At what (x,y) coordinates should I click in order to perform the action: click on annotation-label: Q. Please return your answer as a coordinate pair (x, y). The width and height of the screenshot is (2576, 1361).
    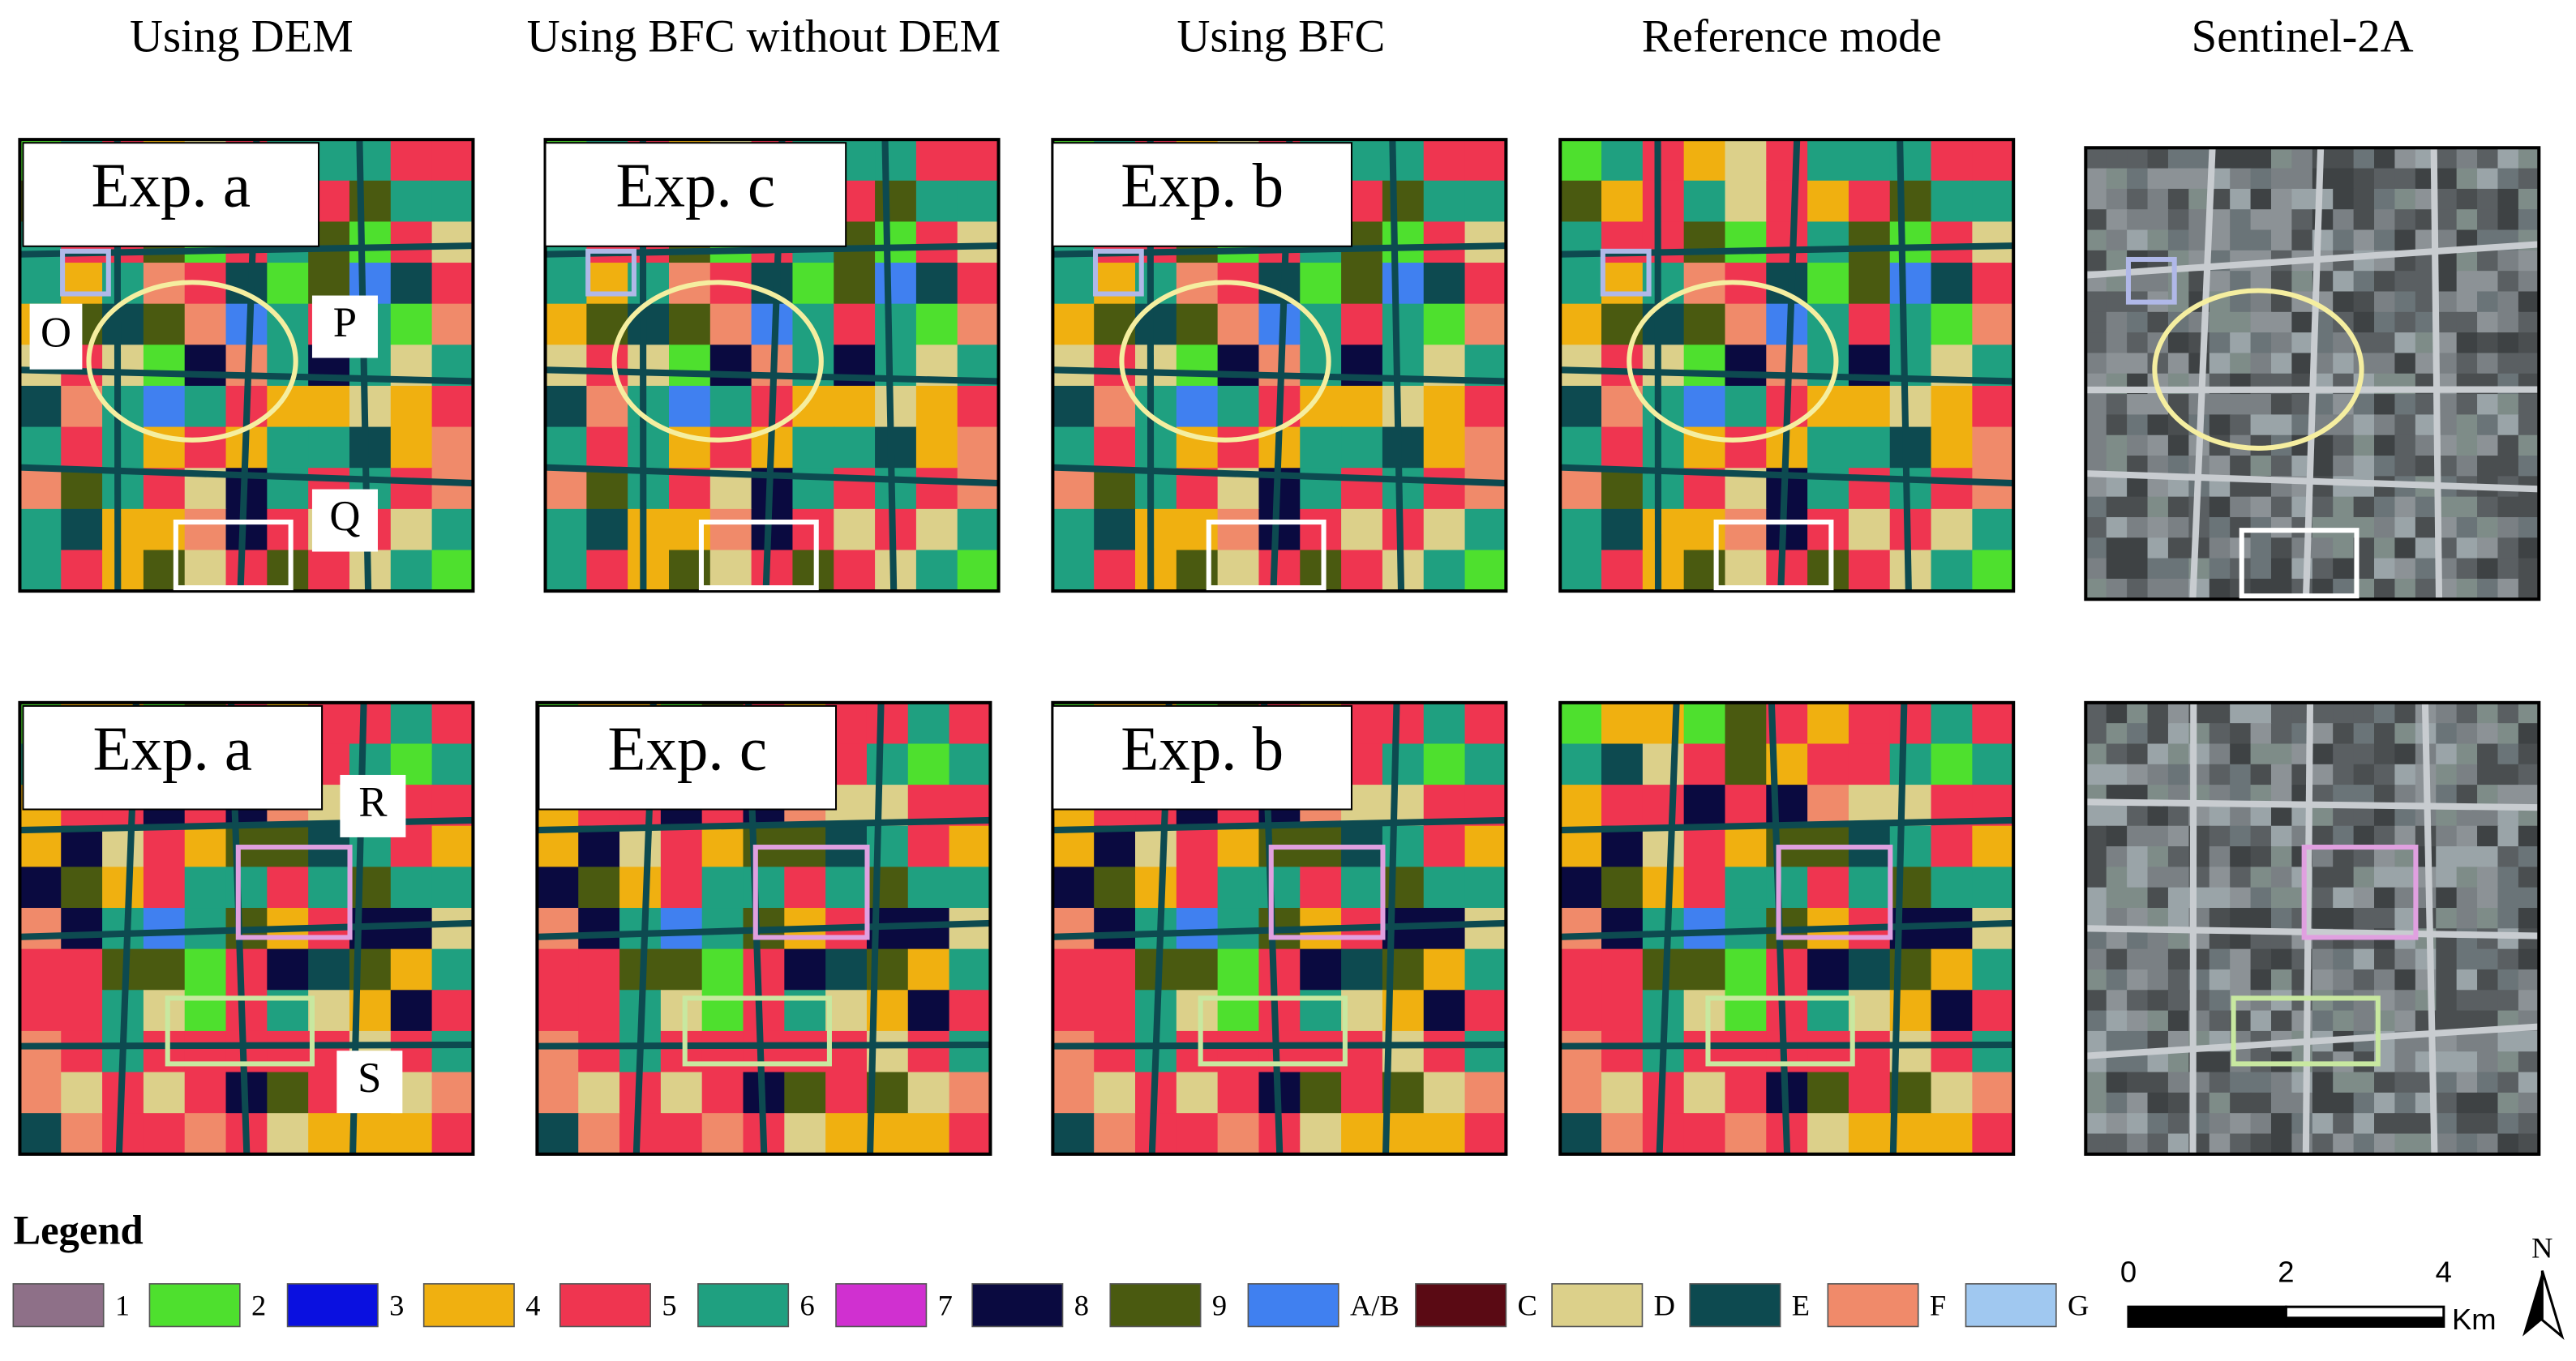
    Looking at the image, I should click on (344, 516).